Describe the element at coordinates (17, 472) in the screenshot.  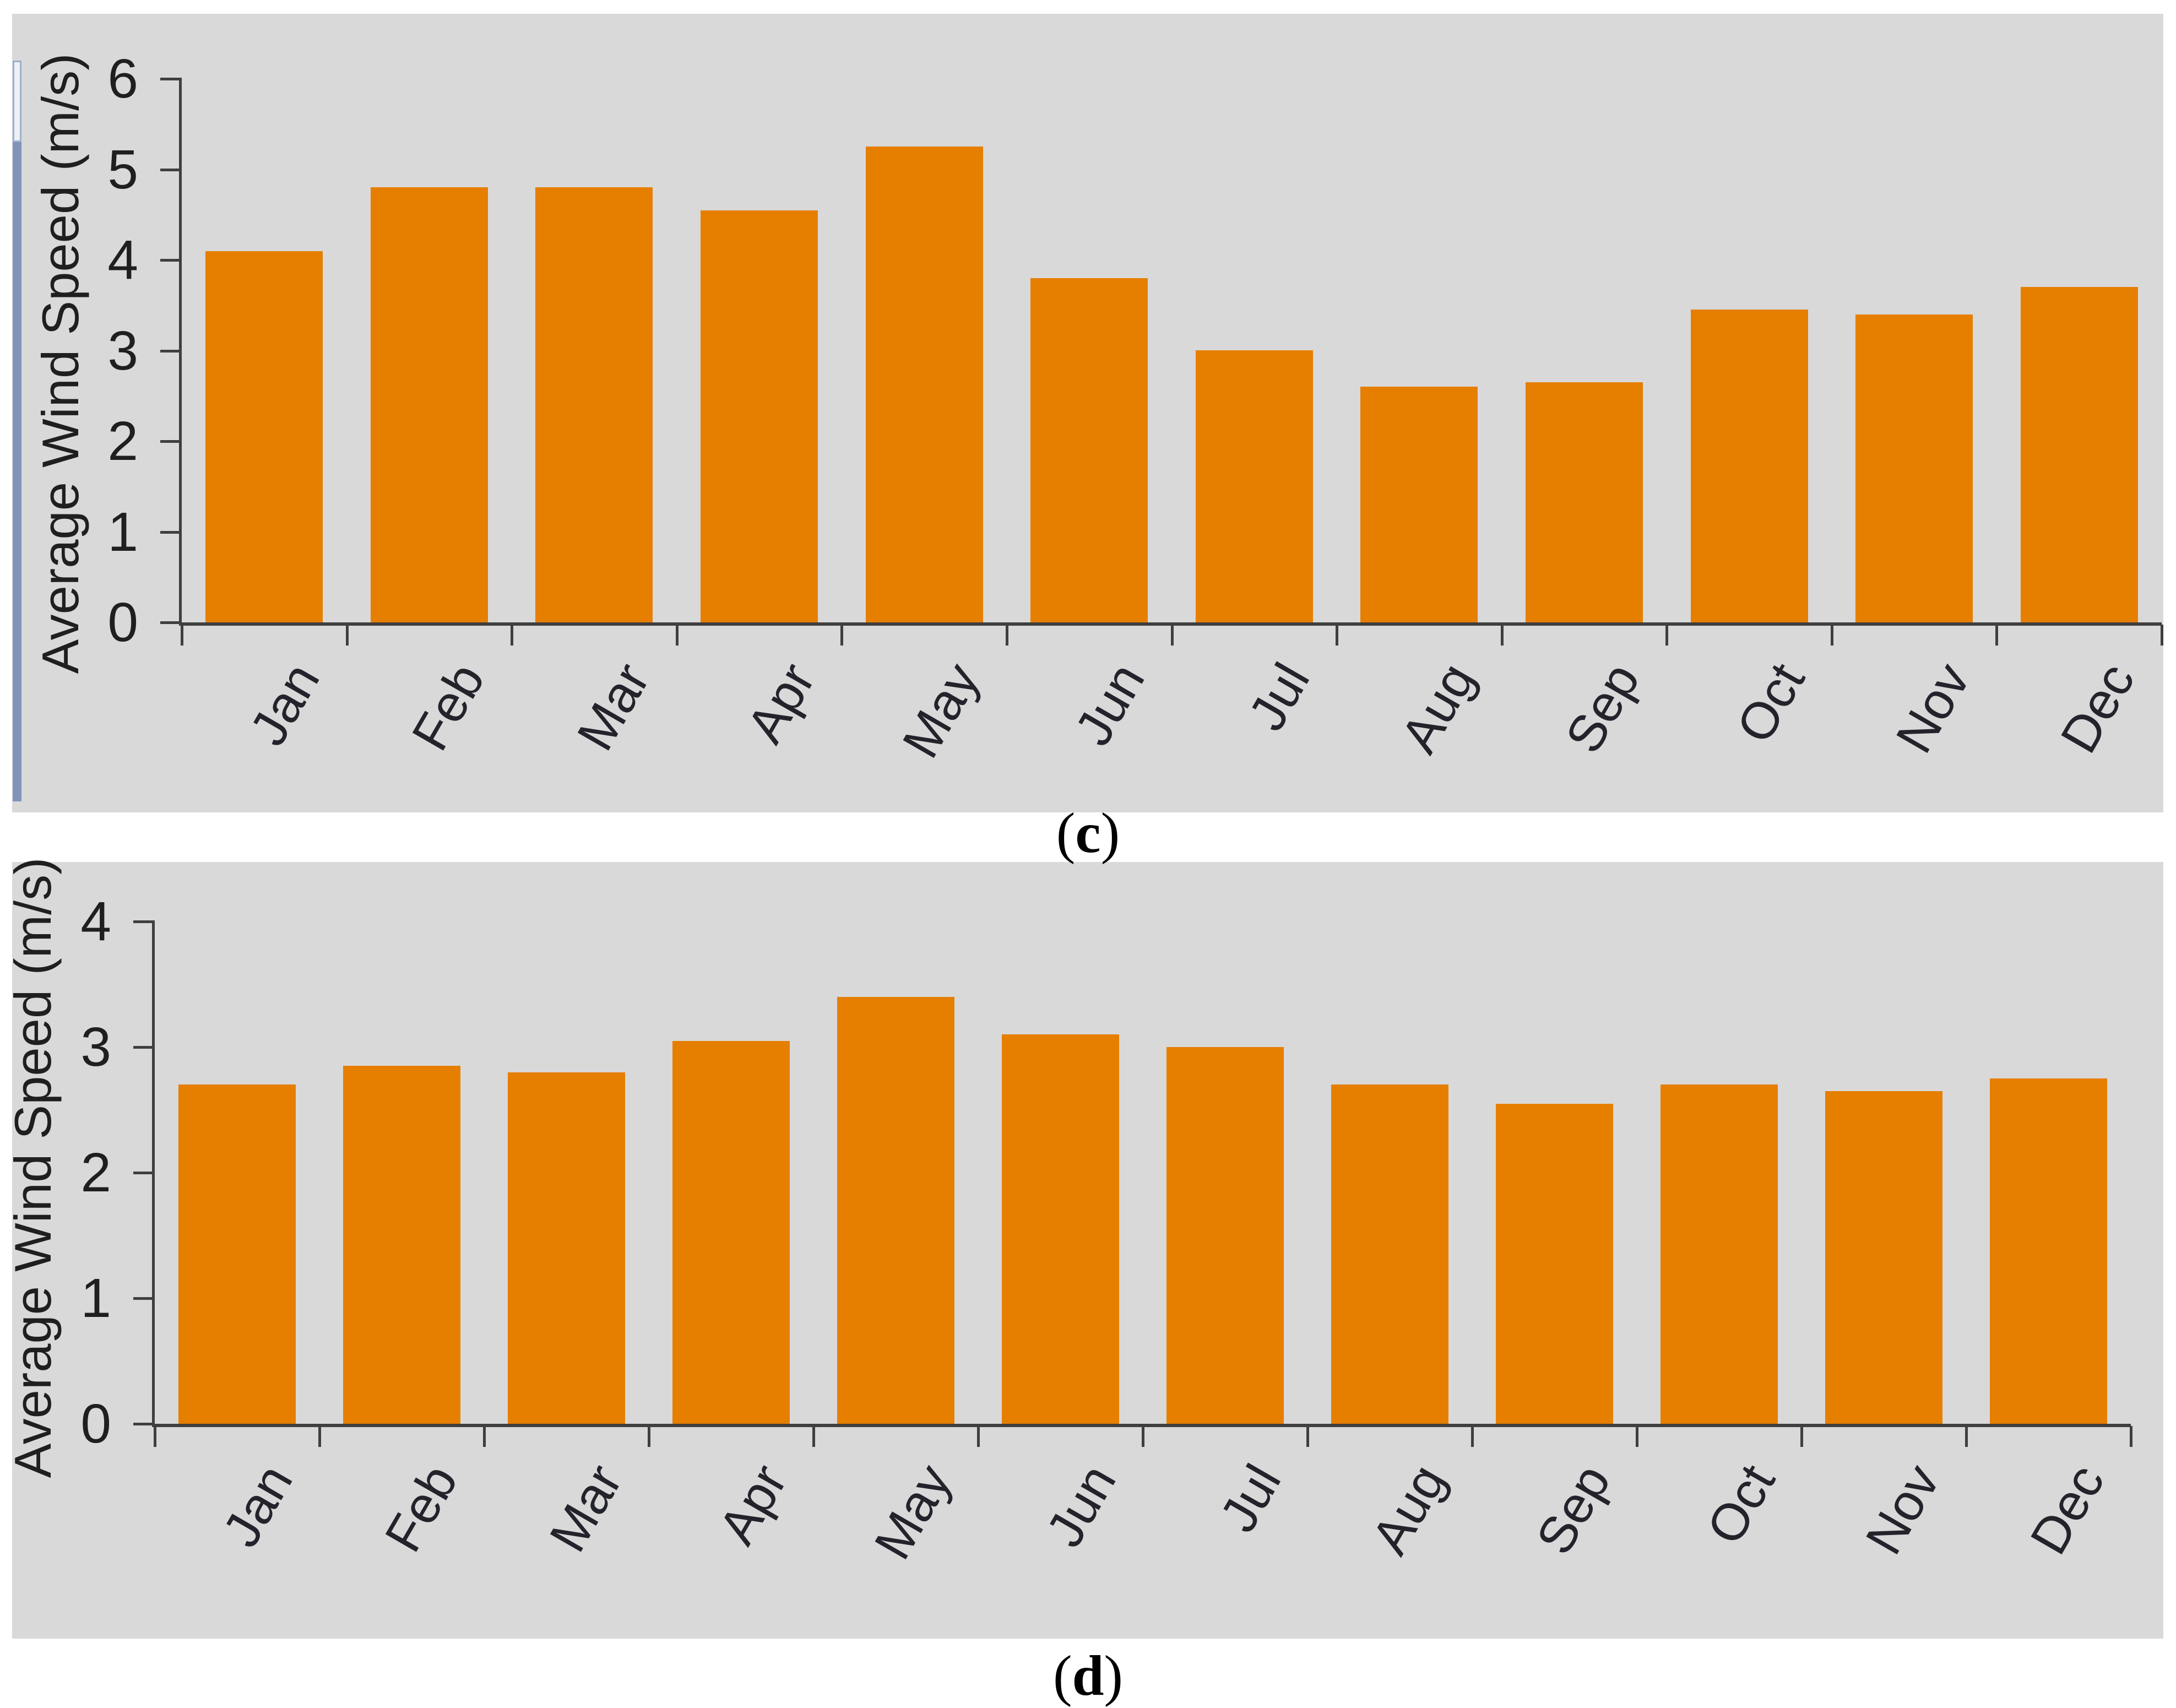
I see `scrollbar-track` at that location.